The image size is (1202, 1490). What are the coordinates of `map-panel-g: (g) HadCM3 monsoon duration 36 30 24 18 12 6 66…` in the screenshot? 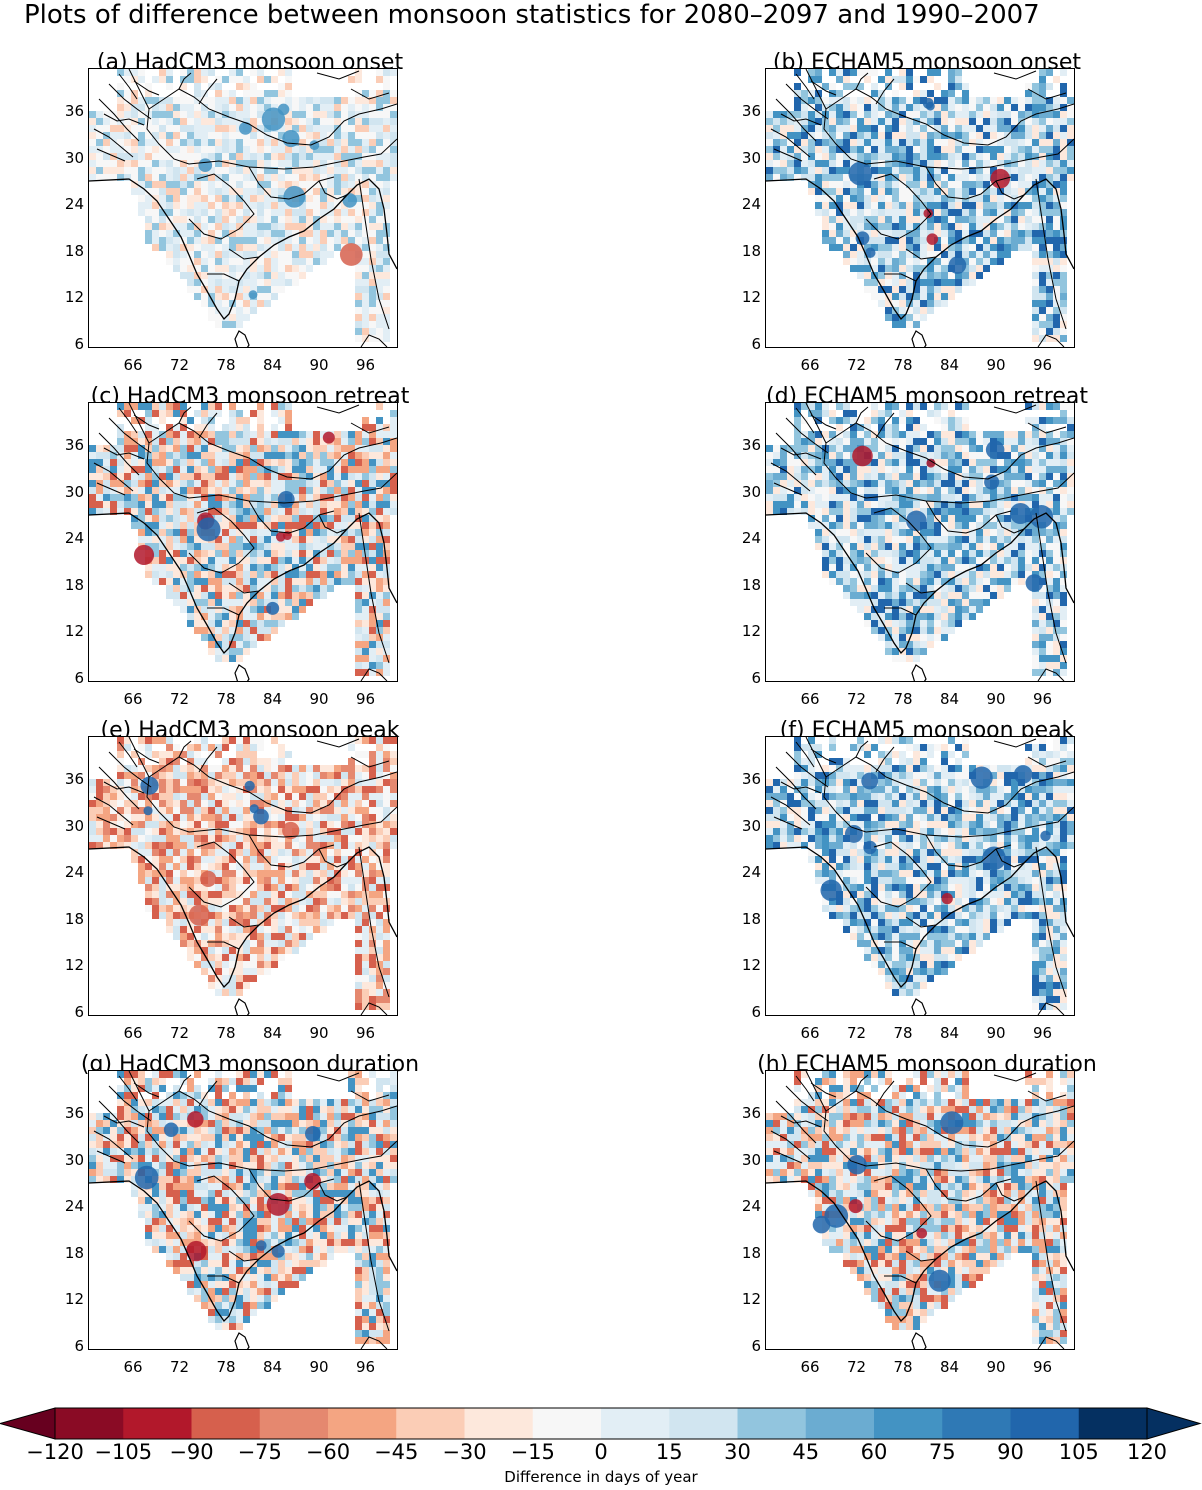 It's located at (250, 1222).